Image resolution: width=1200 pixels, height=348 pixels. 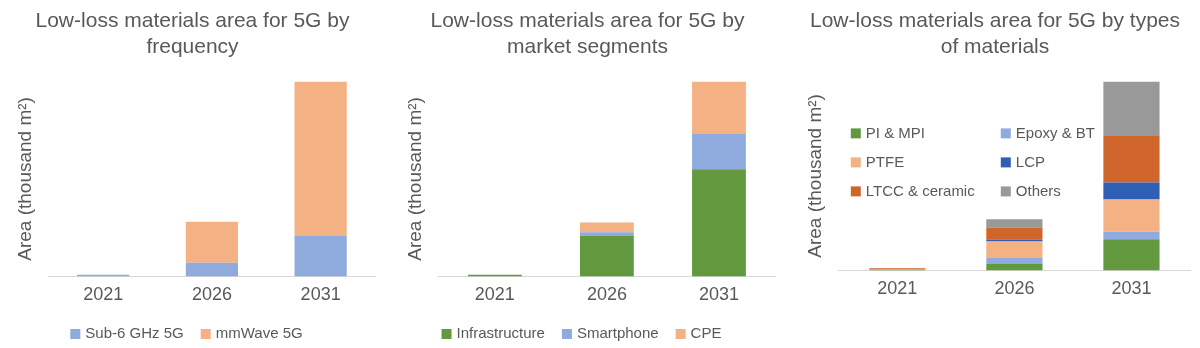 What do you see at coordinates (895, 132) in the screenshot?
I see `legend-label: PI & MPI` at bounding box center [895, 132].